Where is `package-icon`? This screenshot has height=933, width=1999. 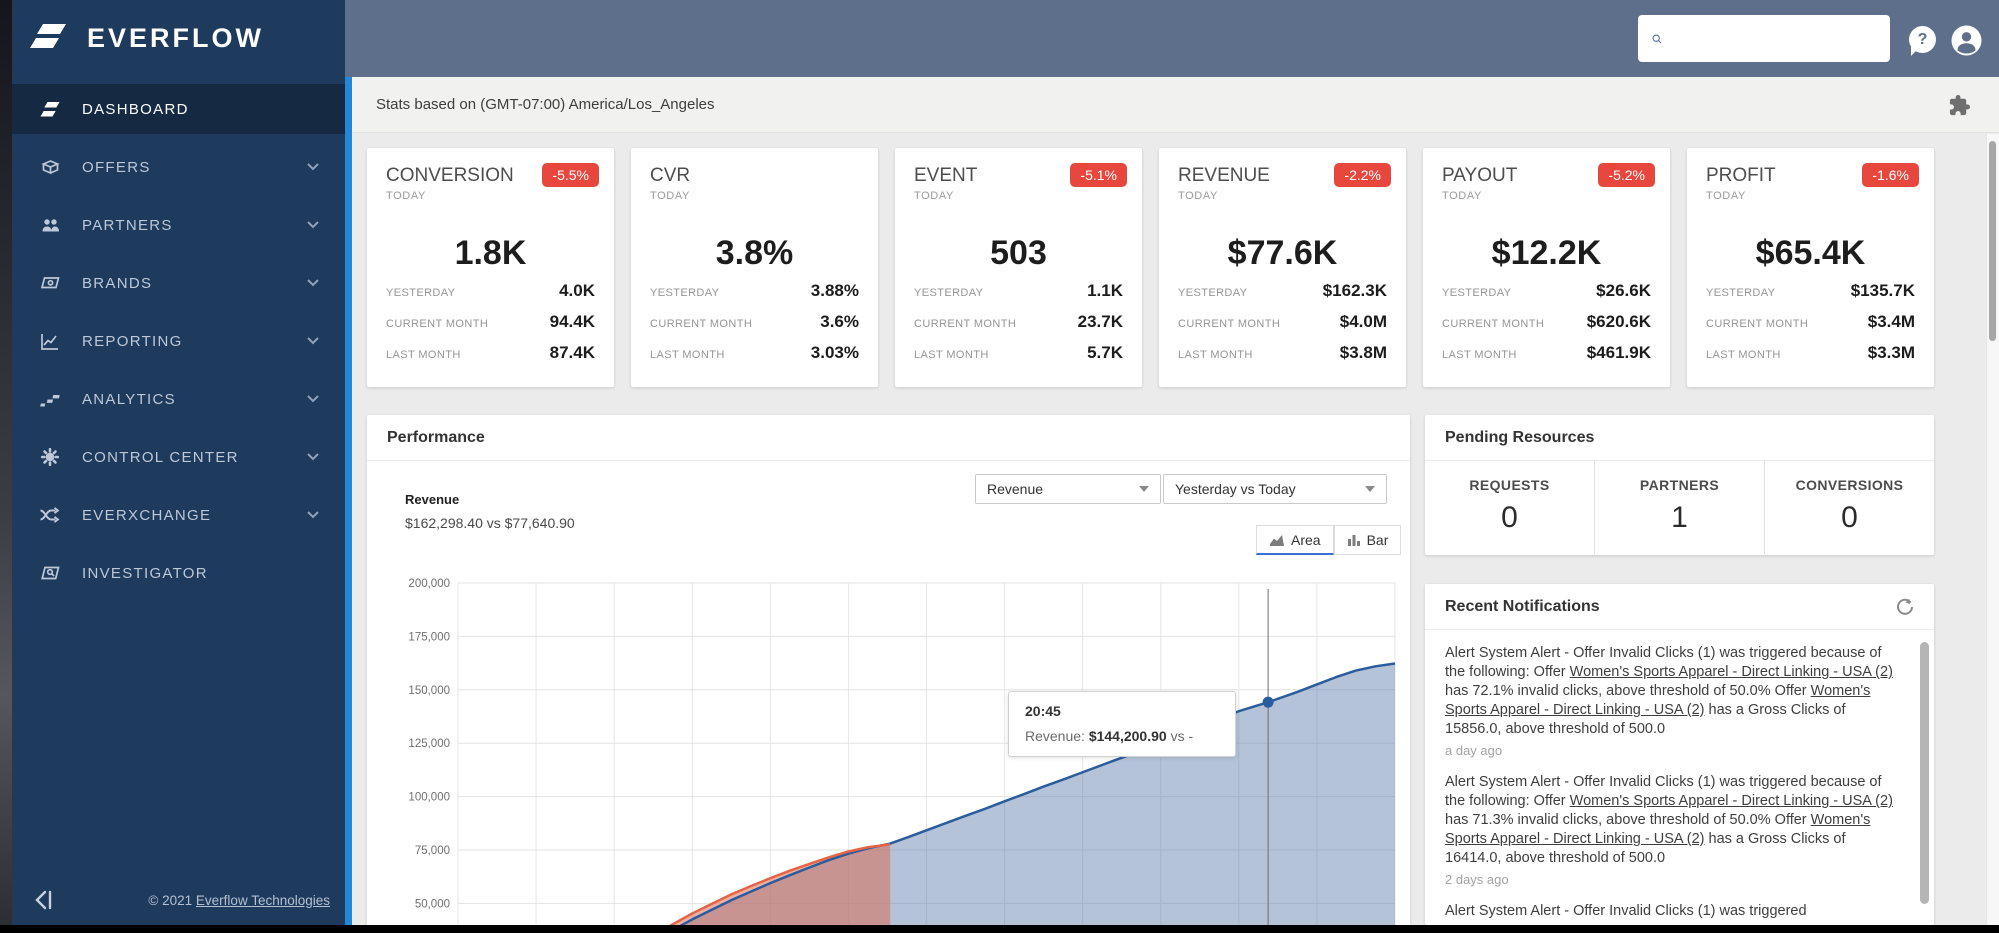
package-icon is located at coordinates (50, 167).